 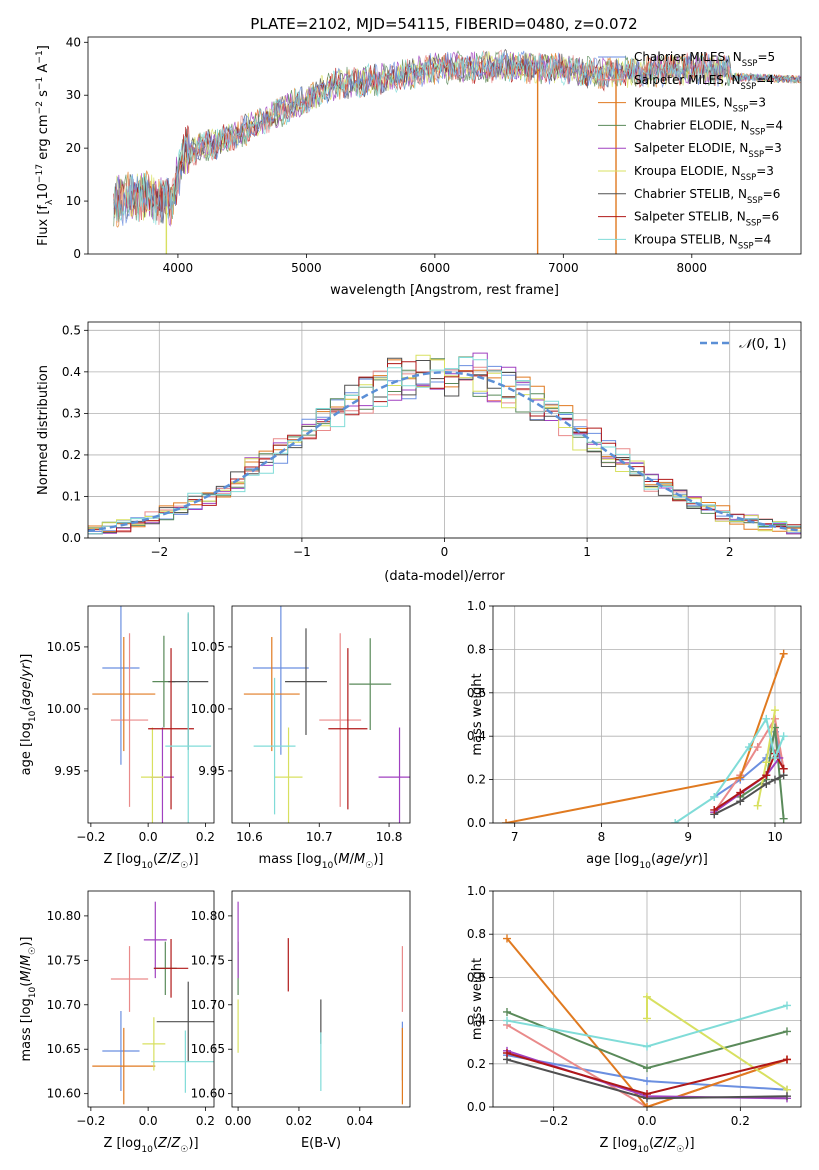 What do you see at coordinates (64, 1005) in the screenshot?
I see `y-tick-label: 10.70` at bounding box center [64, 1005].